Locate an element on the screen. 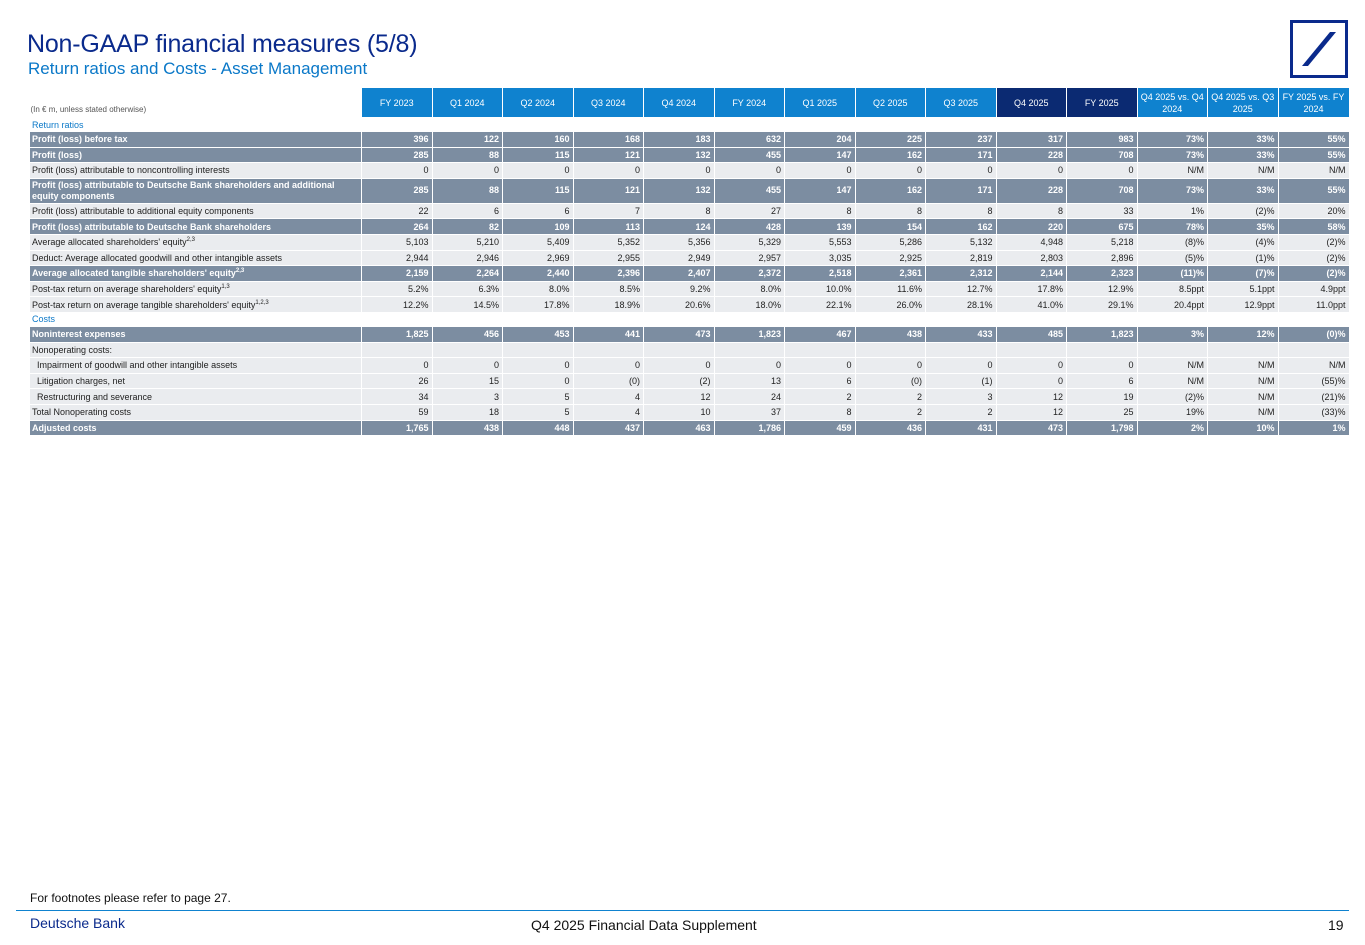 The width and height of the screenshot is (1365, 945). table-cell: (55)% is located at coordinates (1313, 380).